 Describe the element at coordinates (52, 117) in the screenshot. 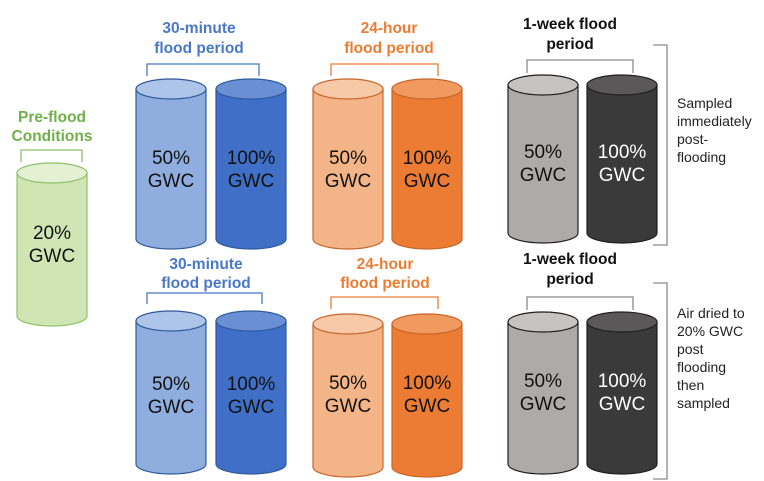

I see `preflood-label-line1: Pre-flood` at that location.